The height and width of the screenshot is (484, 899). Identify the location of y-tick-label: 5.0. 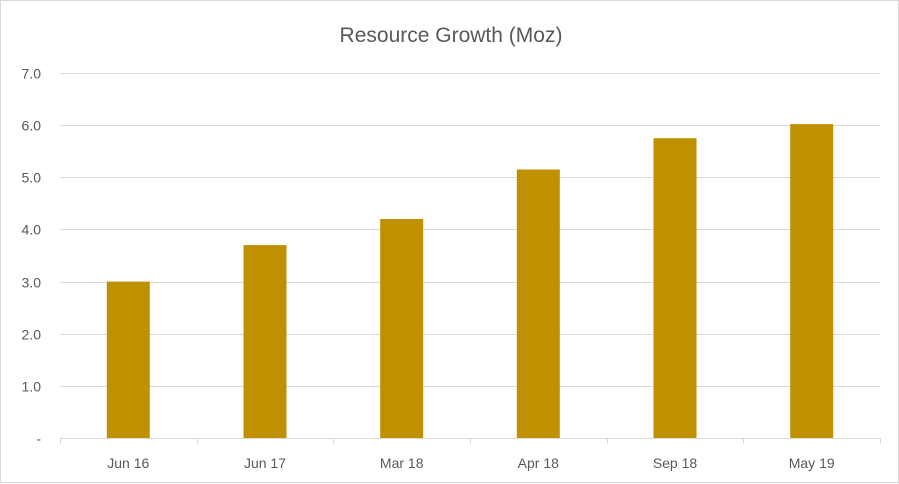
(32, 178).